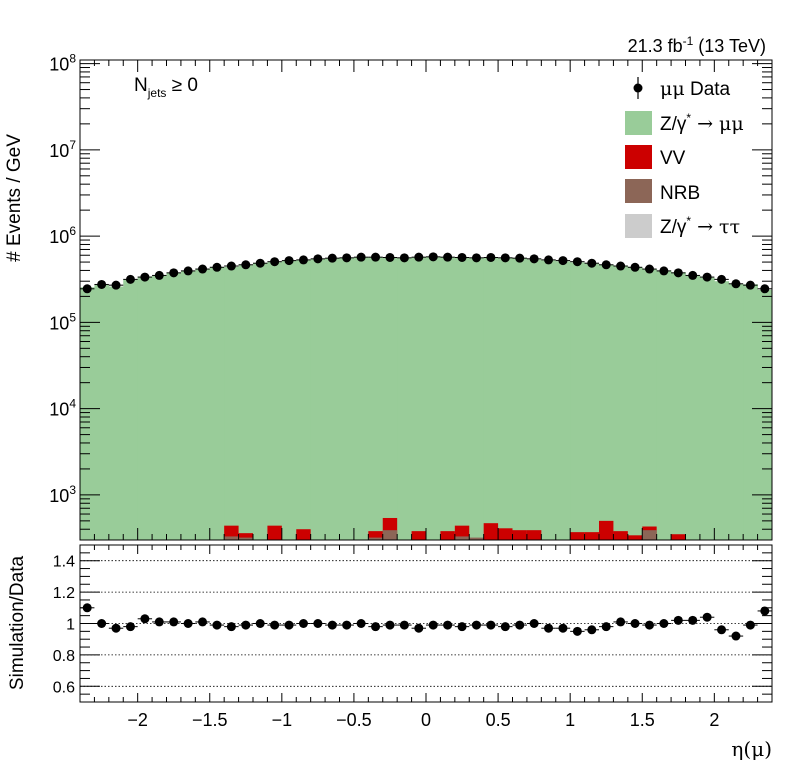  What do you see at coordinates (570, 720) in the screenshot?
I see `x-tick-label: 1` at bounding box center [570, 720].